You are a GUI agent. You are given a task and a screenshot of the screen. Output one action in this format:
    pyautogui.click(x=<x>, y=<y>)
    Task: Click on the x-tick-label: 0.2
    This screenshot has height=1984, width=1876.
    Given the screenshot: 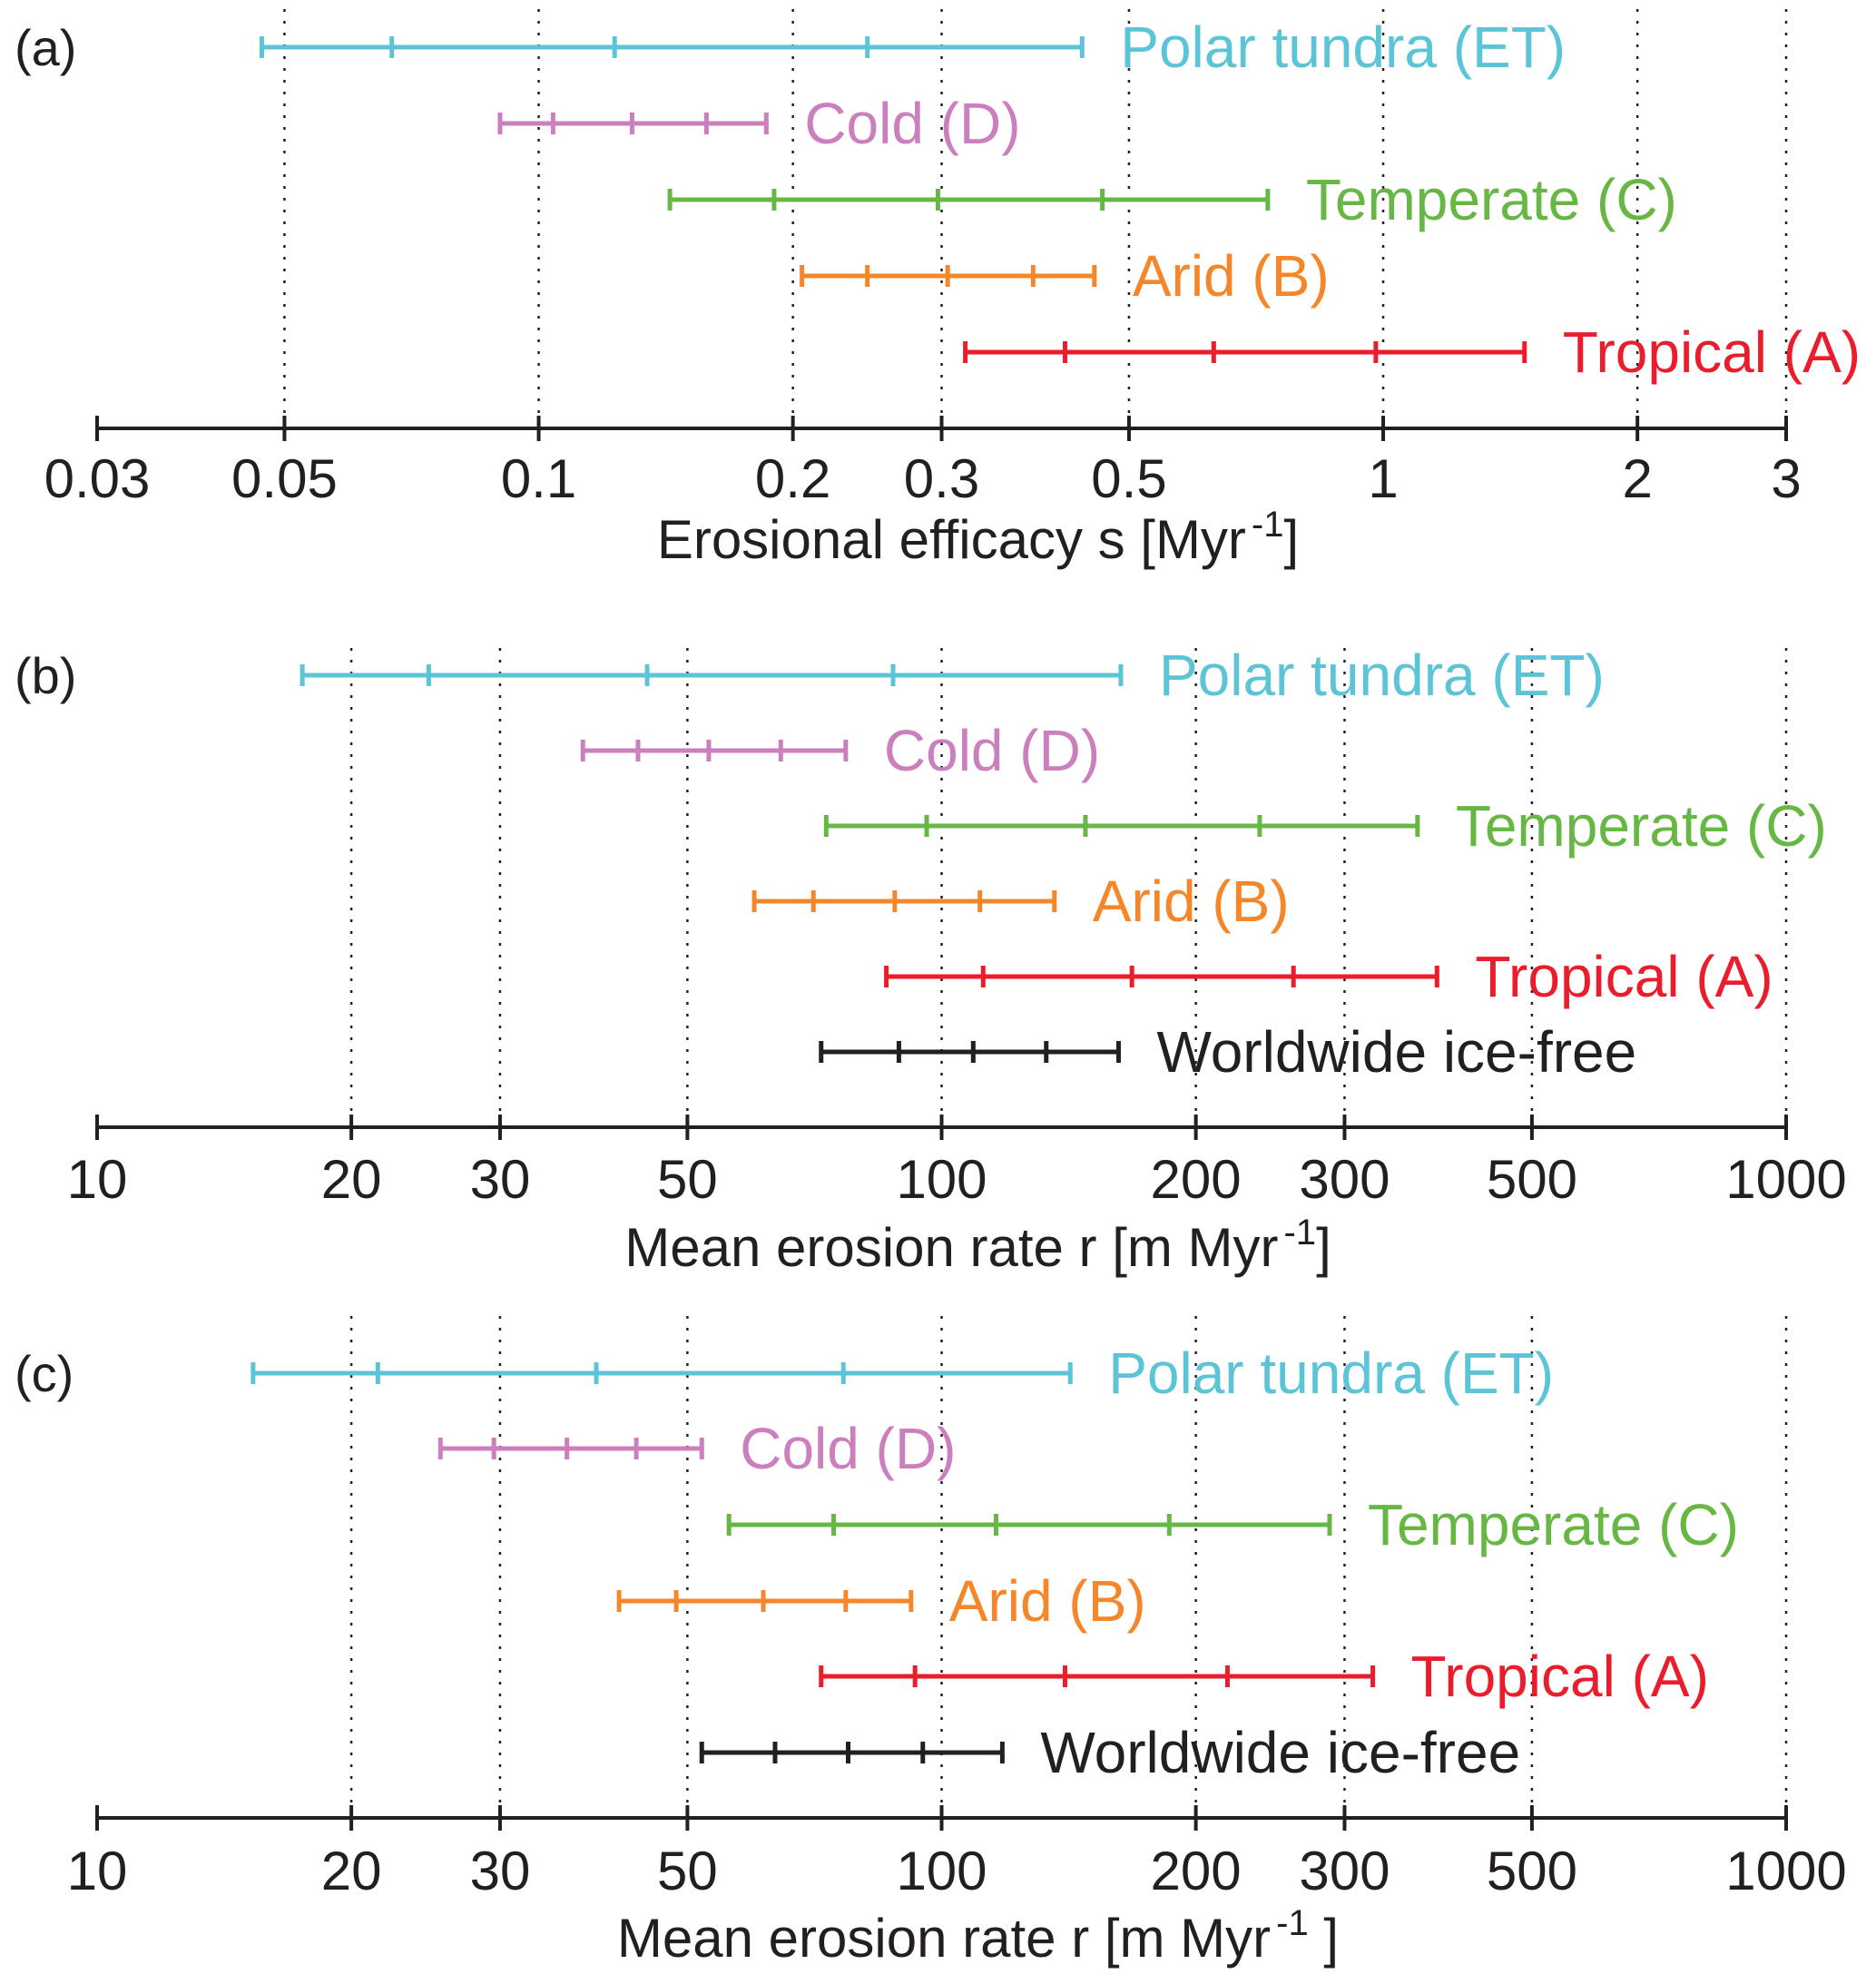 What is the action you would take?
    pyautogui.click(x=793, y=478)
    